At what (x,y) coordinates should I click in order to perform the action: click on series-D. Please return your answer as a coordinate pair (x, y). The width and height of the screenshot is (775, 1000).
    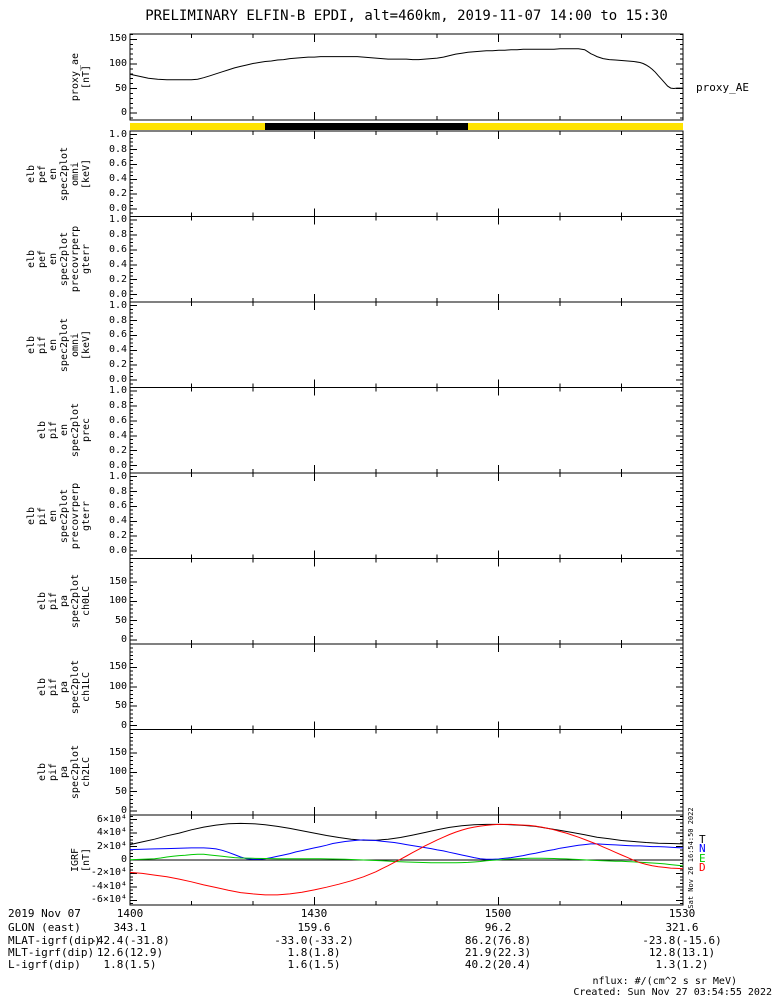
    Looking at the image, I should click on (406, 859).